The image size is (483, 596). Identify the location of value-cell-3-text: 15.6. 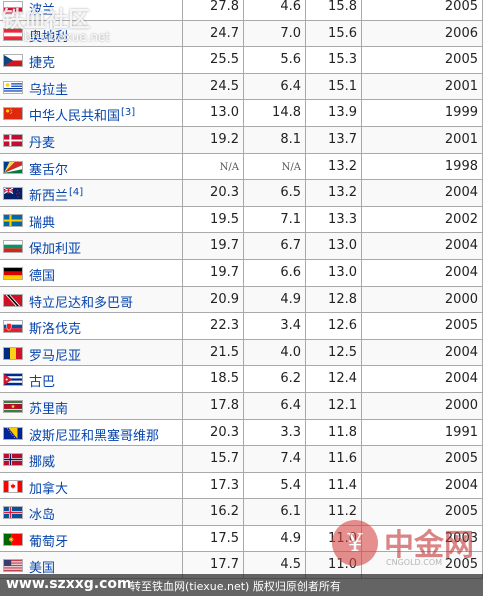
(342, 33).